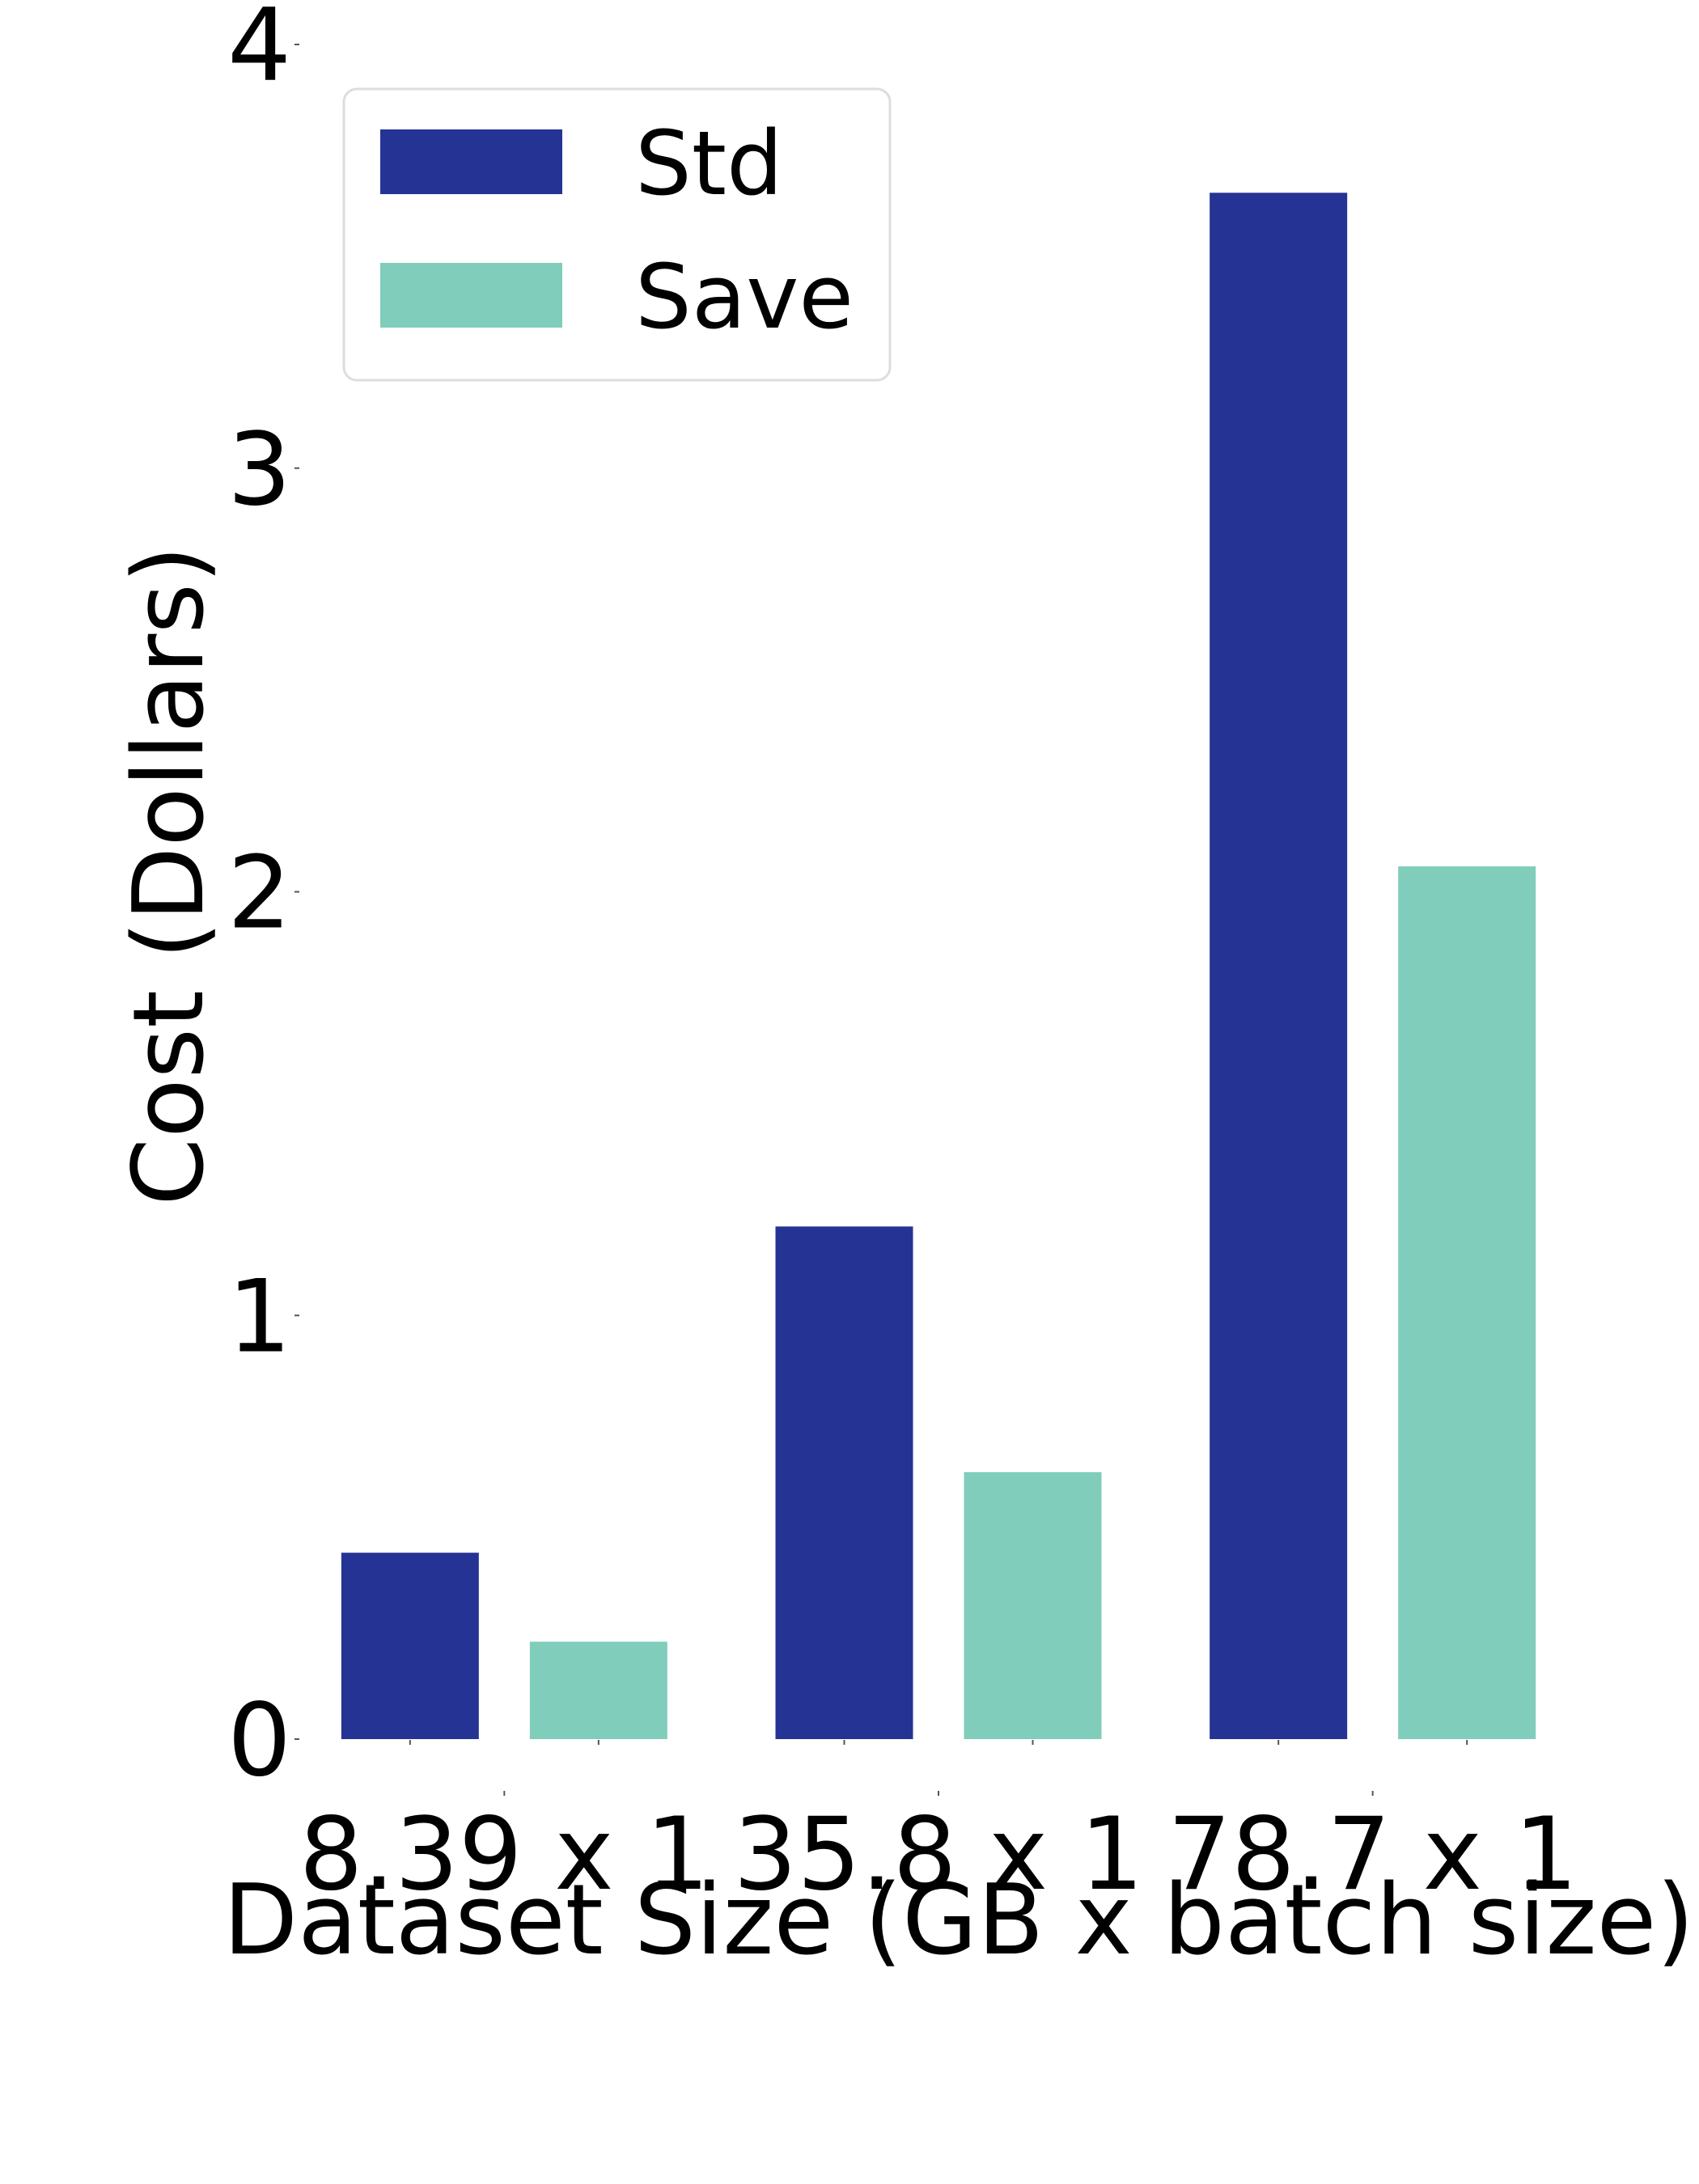 This screenshot has height=2184, width=1699. Describe the element at coordinates (1372, 1855) in the screenshot. I see `x-tick-label: 78.7 x 1` at that location.